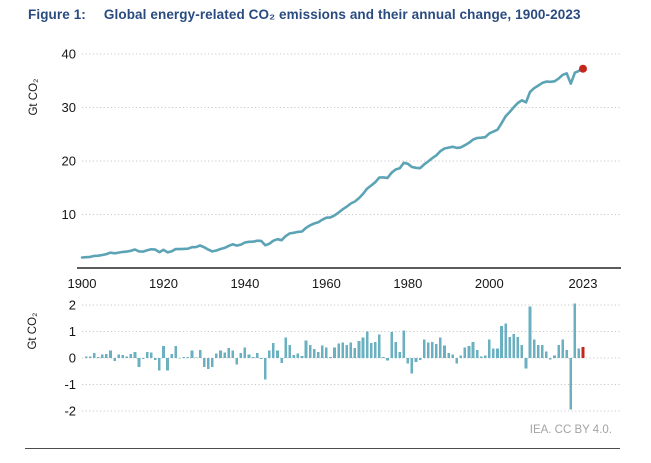 The image size is (651, 463). What do you see at coordinates (72, 331) in the screenshot?
I see `tick-label: 1` at bounding box center [72, 331].